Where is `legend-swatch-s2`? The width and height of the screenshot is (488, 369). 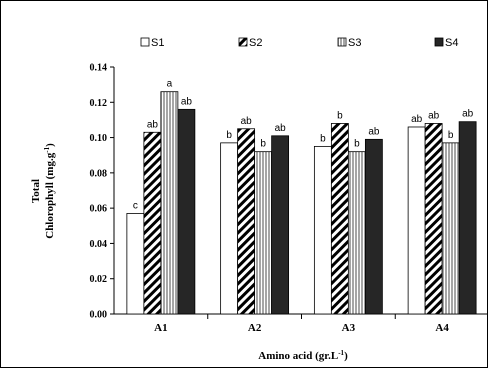 legend-swatch-s2 is located at coordinates (243, 42).